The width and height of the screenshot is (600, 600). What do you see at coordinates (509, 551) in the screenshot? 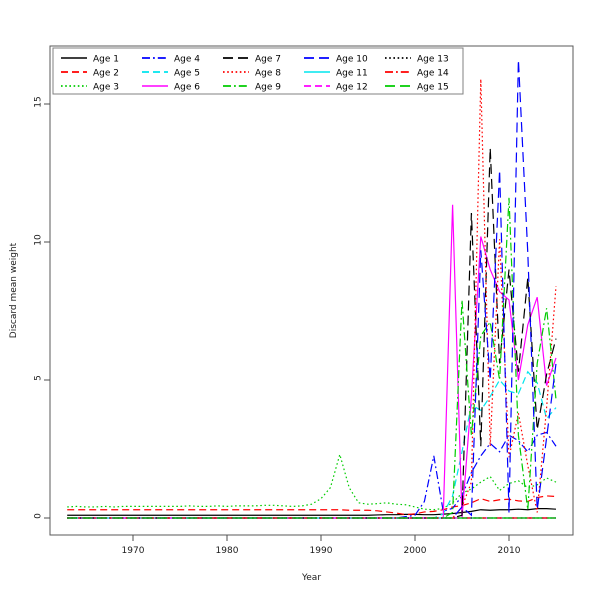
I see `x-tick-label: 2010` at bounding box center [509, 551].